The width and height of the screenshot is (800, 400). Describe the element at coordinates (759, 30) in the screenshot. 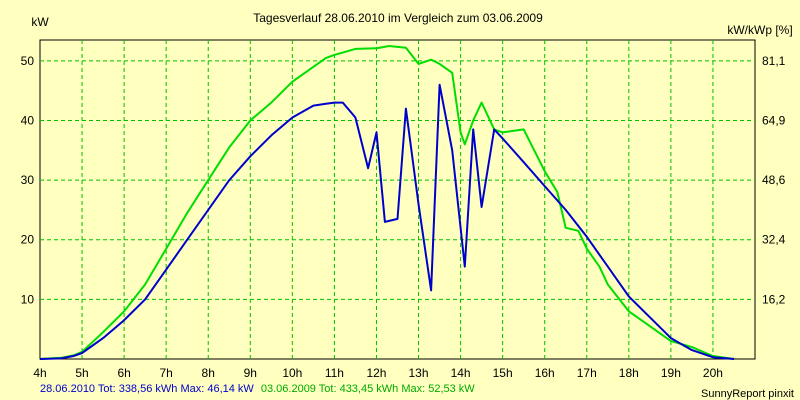

I see `y-axis-right-unit: kW/kWp [%]` at that location.